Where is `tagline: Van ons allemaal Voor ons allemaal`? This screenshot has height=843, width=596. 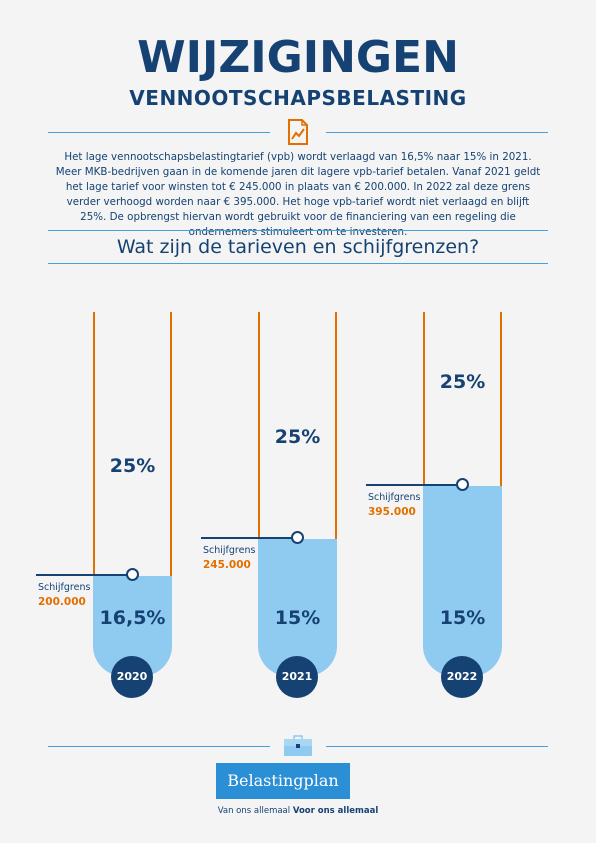
tagline: Van ons allemaal Voor ons allemaal is located at coordinates (298, 811).